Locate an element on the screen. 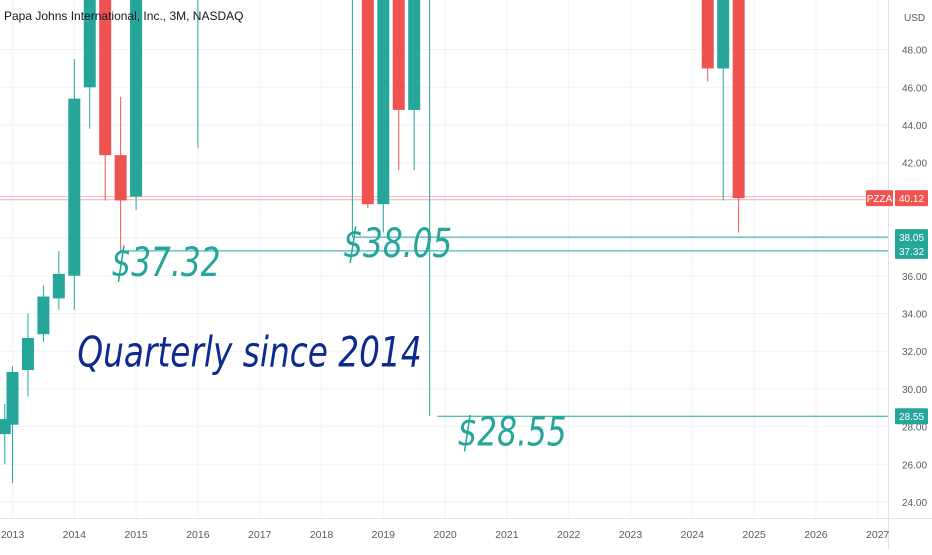  price-axis-tick-label: 30.00 is located at coordinates (914, 390).